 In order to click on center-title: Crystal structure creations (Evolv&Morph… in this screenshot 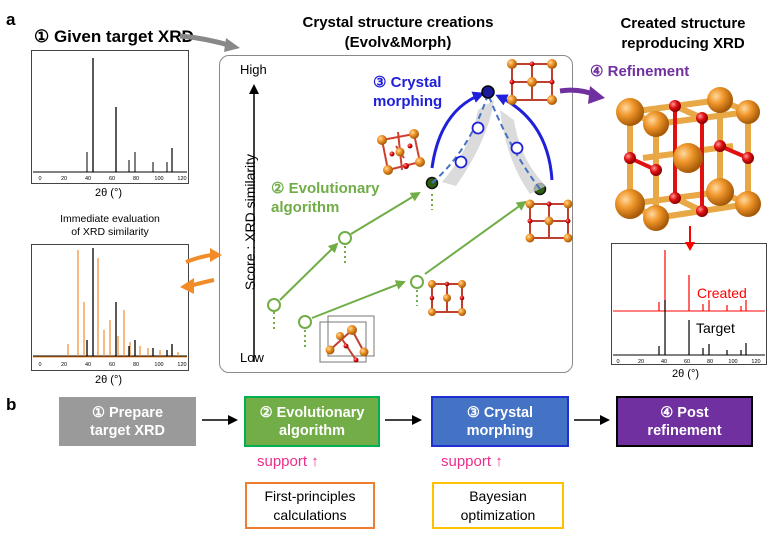, I will do `click(398, 33)`.